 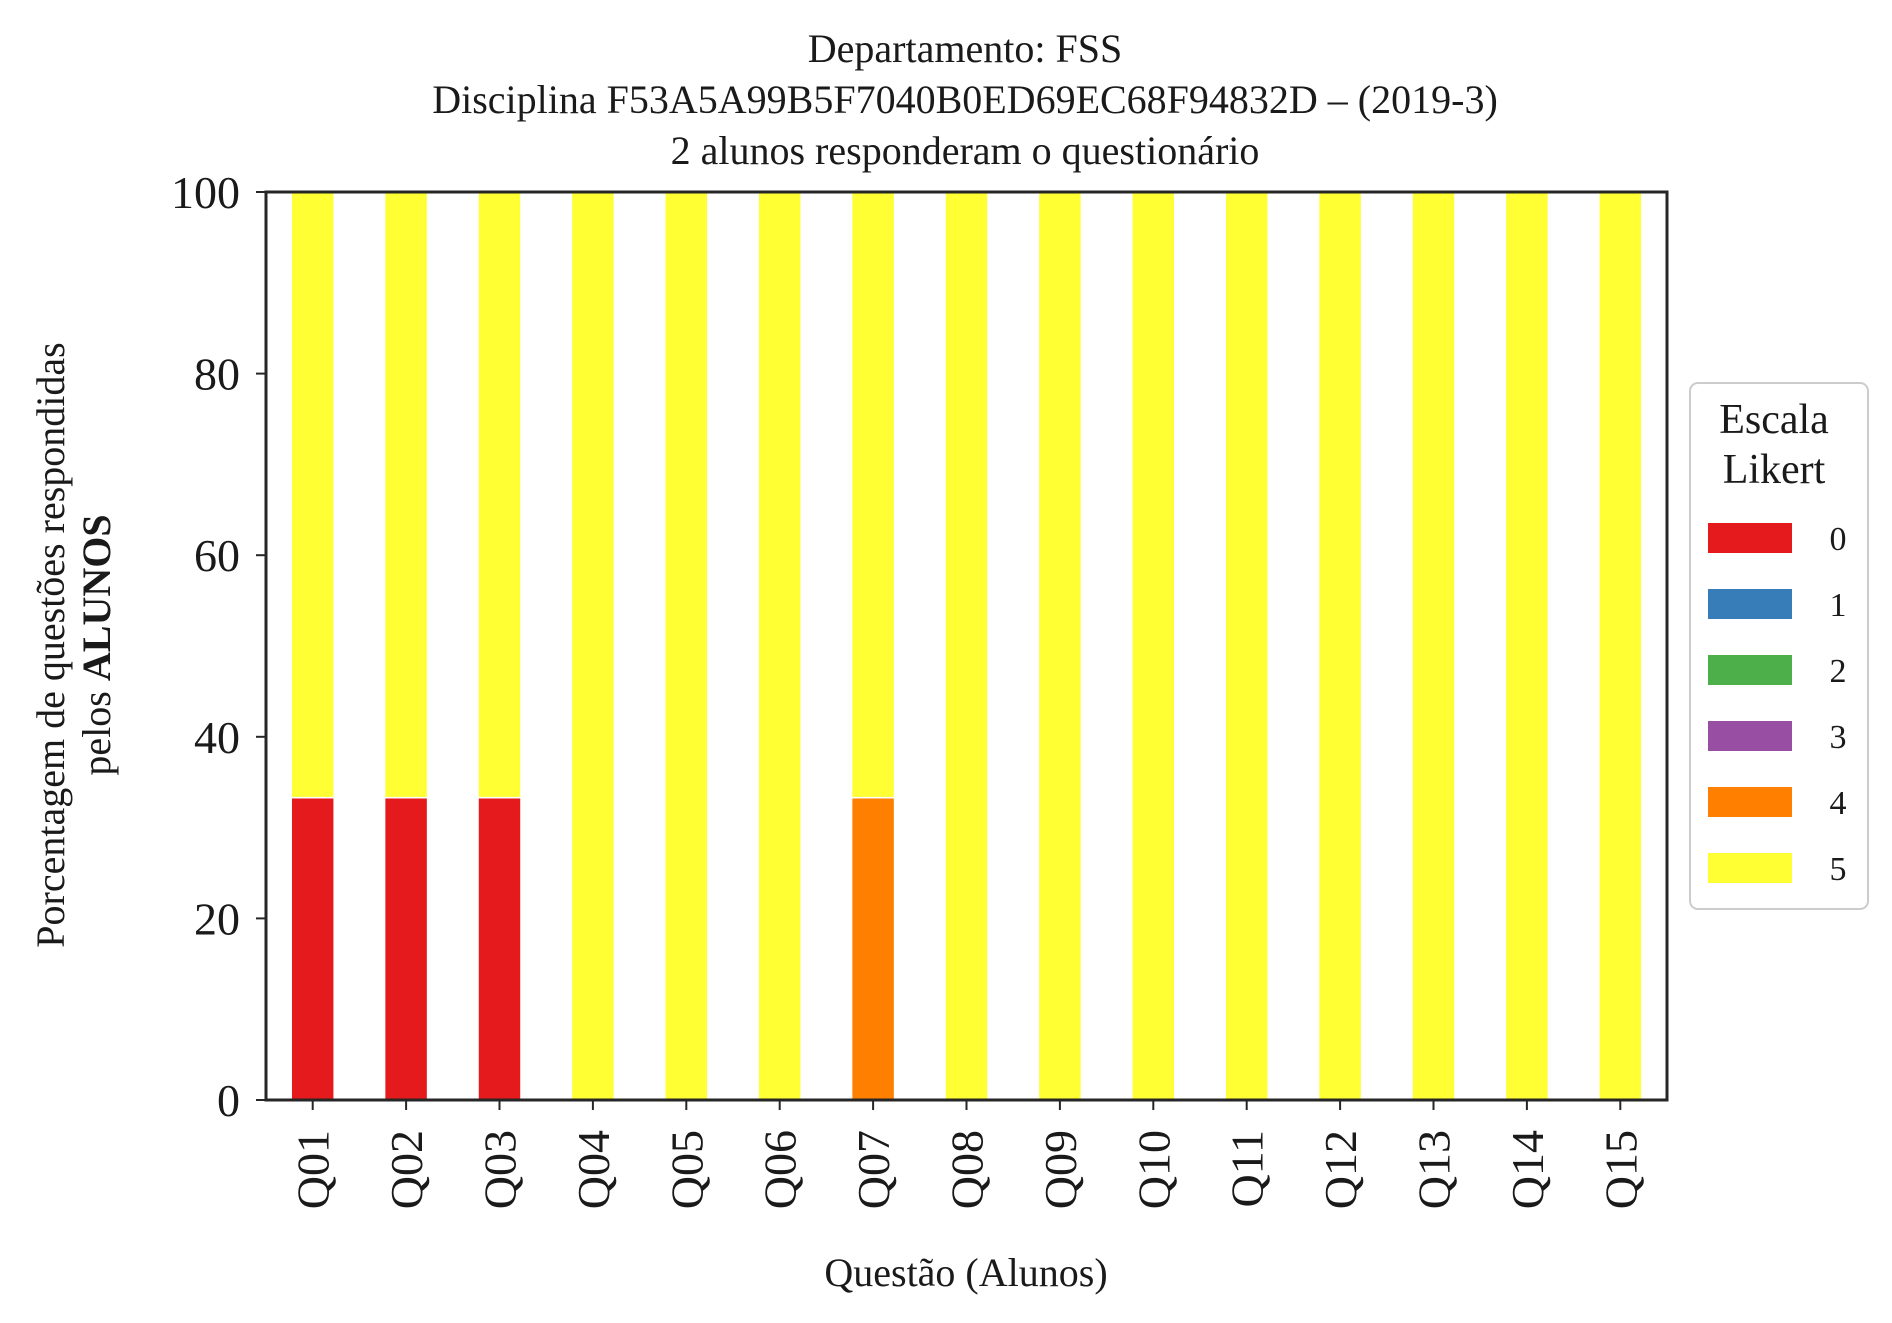 What do you see at coordinates (873, 1169) in the screenshot?
I see `x-tick-label-q07: Q07` at bounding box center [873, 1169].